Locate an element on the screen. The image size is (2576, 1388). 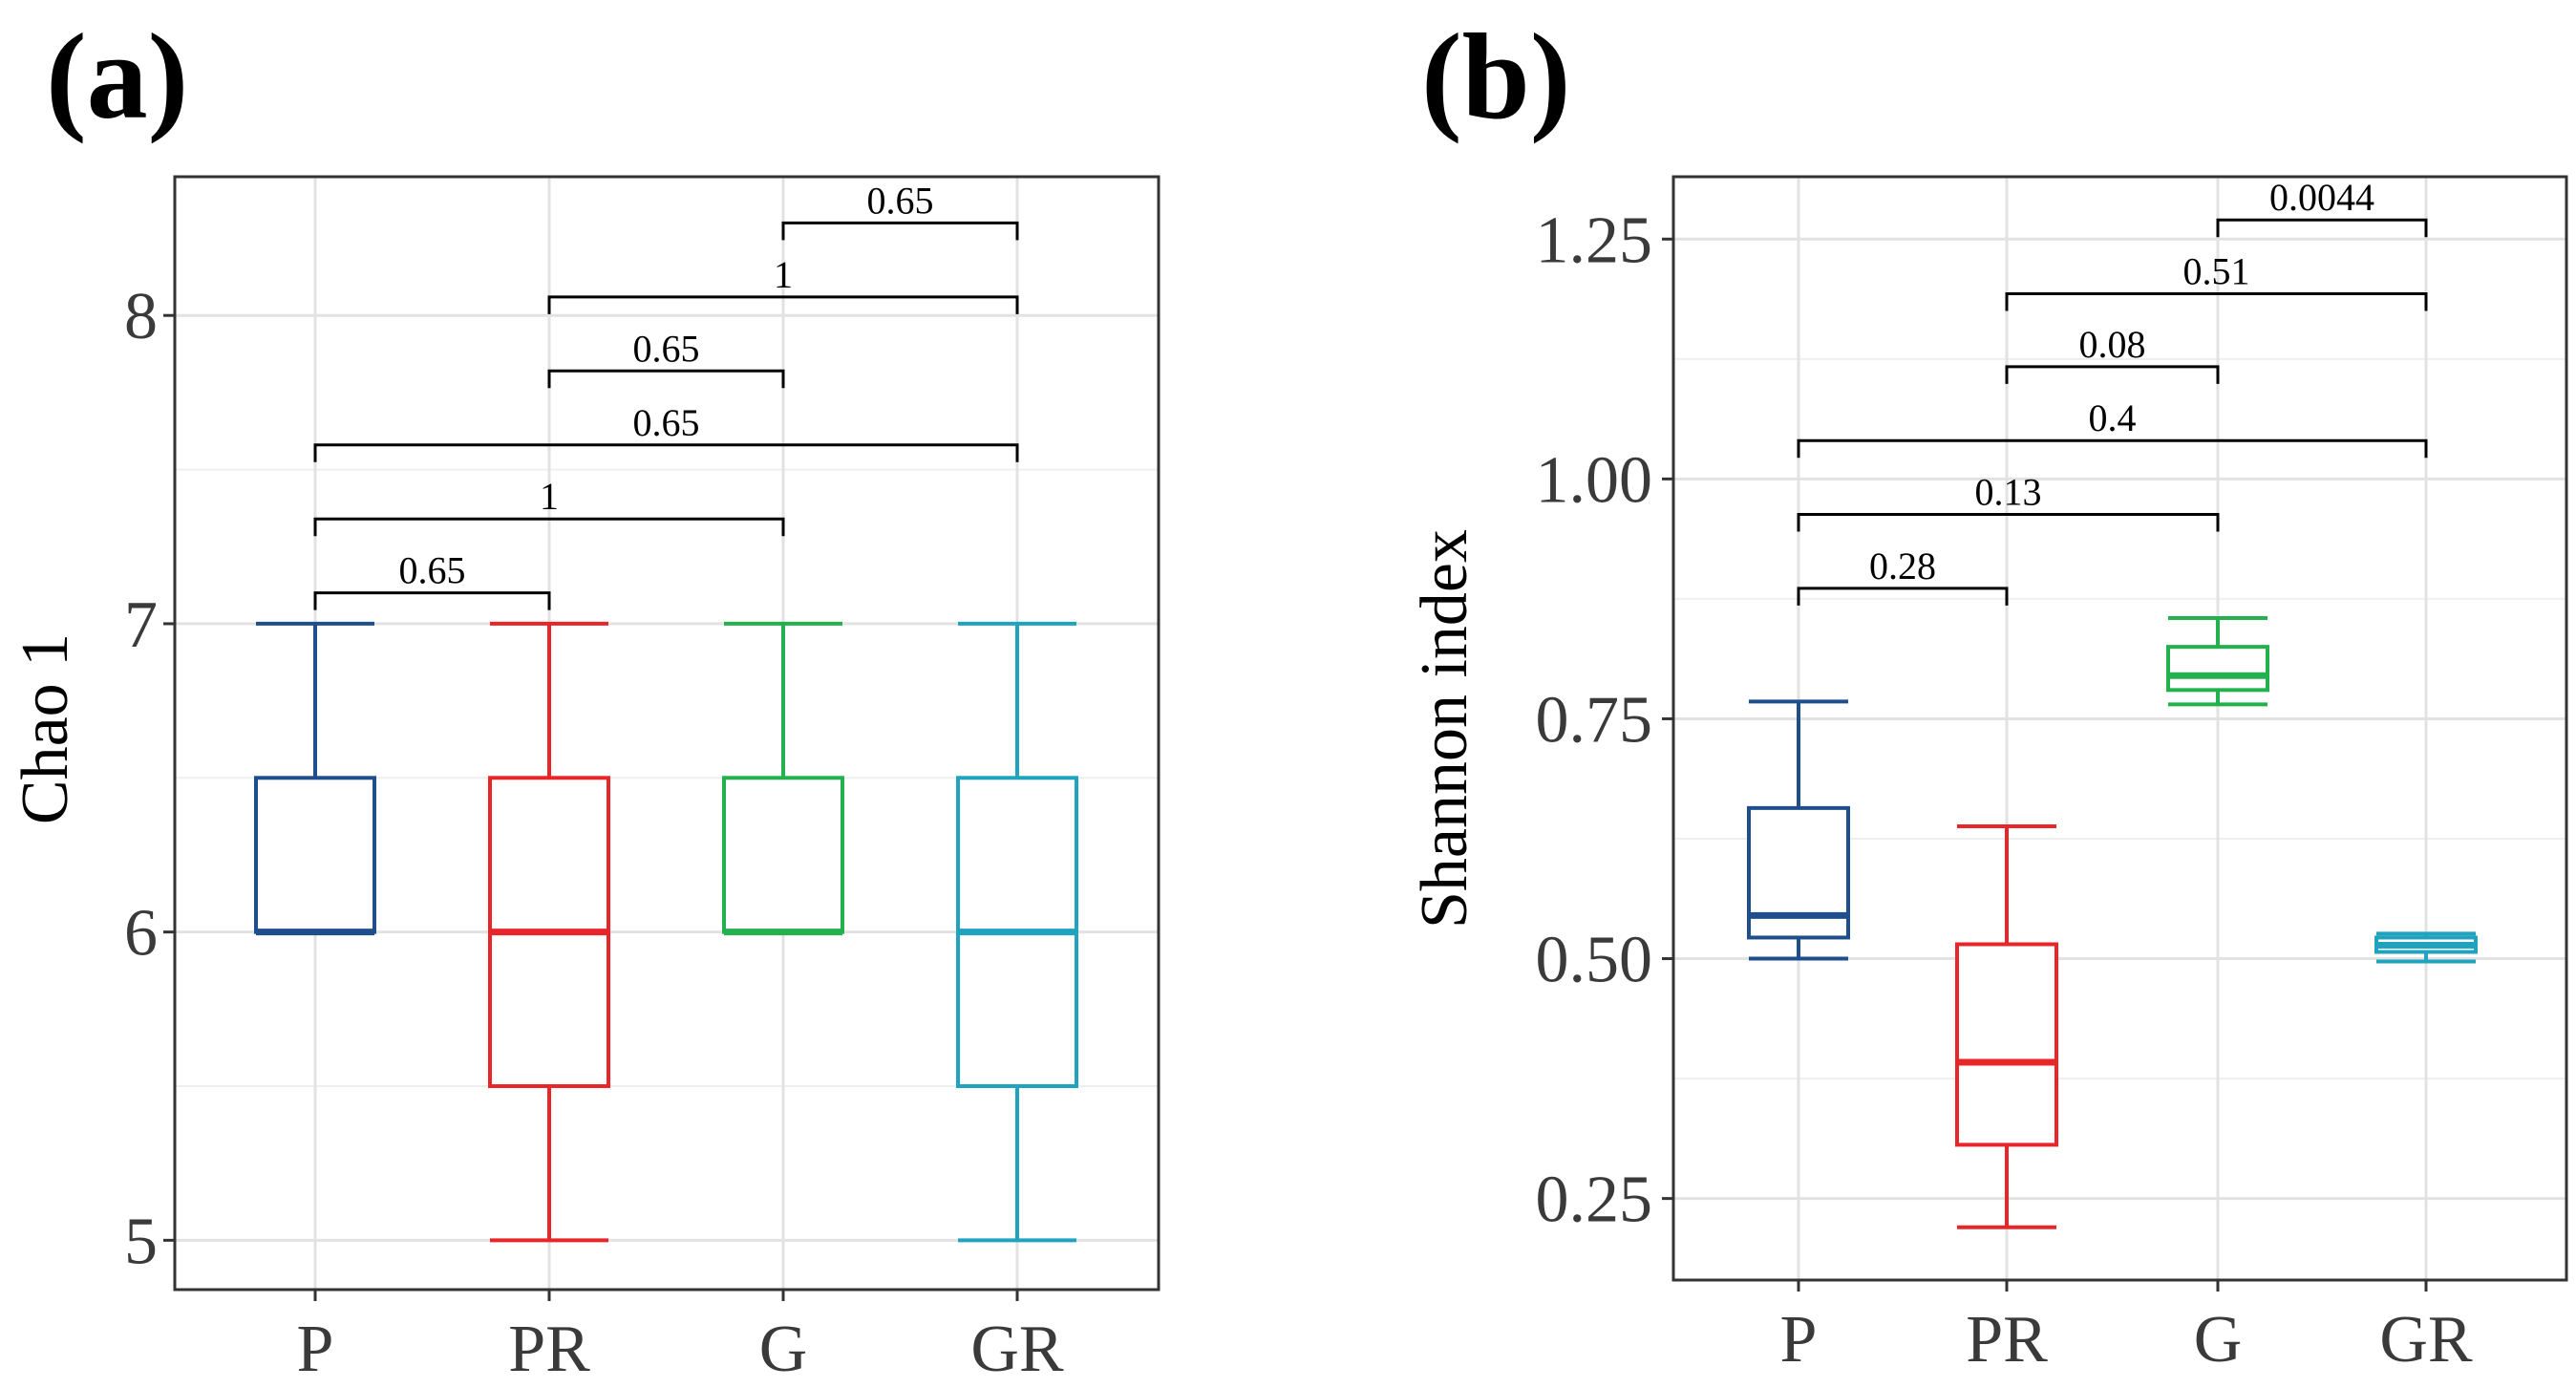
y-tick-label: 0.50 is located at coordinates (1594, 961).